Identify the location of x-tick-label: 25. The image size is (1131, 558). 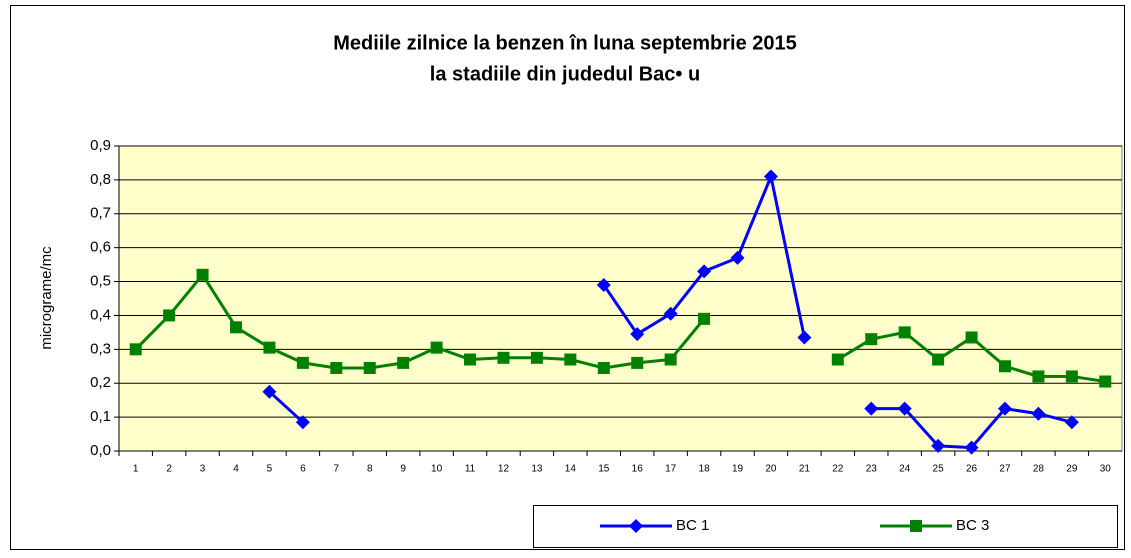
(939, 469).